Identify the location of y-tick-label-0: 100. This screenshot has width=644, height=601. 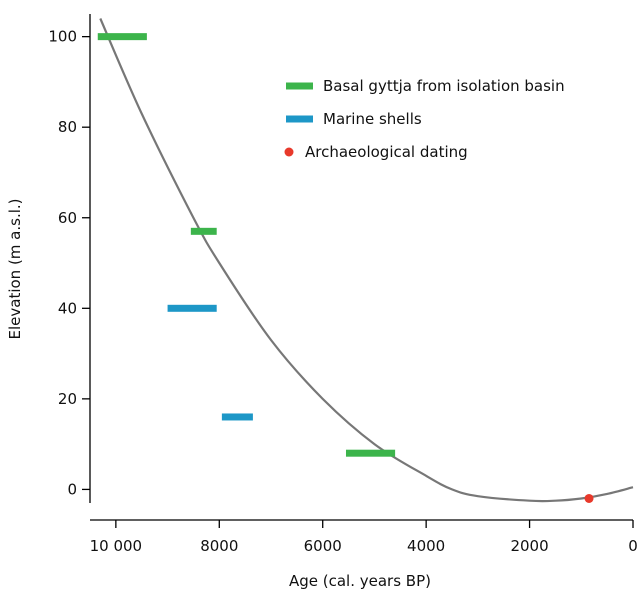
(62, 37).